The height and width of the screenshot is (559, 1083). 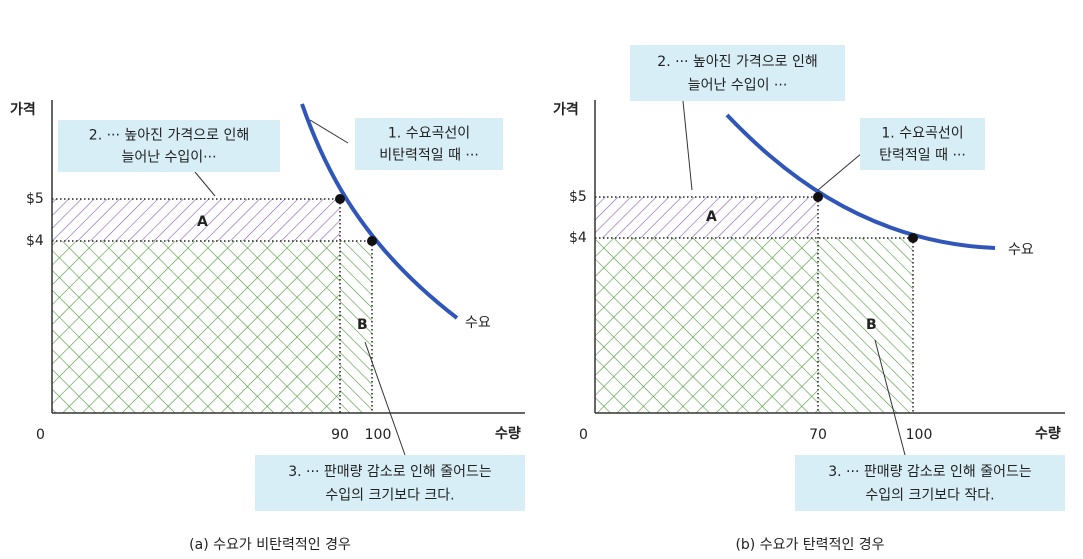 What do you see at coordinates (809, 545) in the screenshot?
I see `caption: (b) 수요가 탄력적인 경우` at bounding box center [809, 545].